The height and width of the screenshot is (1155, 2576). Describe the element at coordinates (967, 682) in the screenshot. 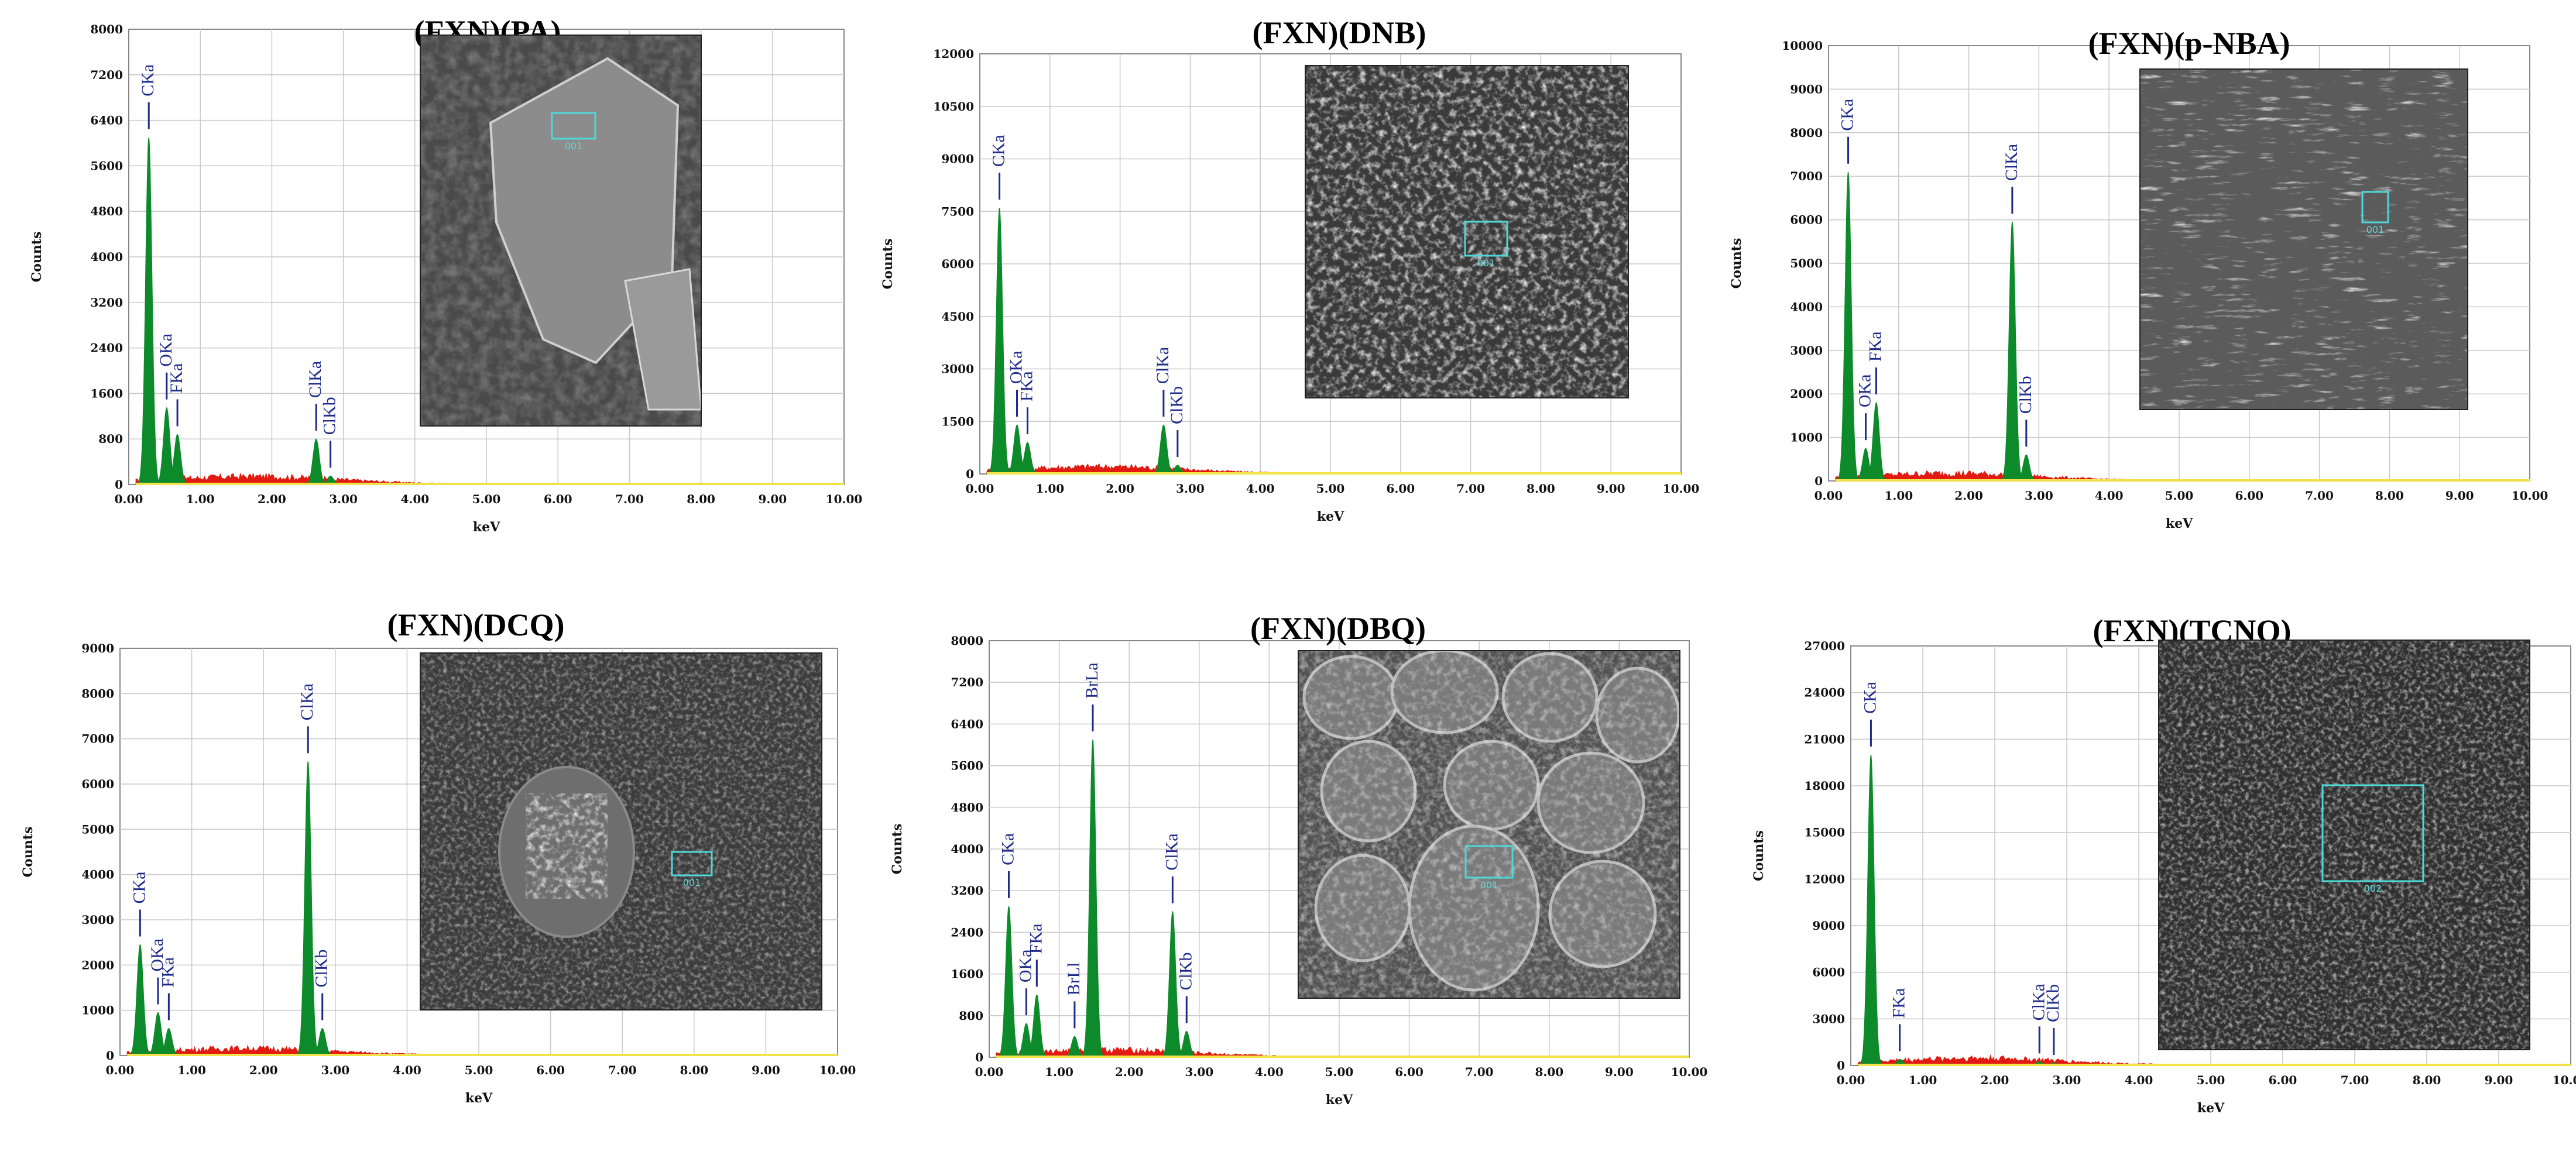

I see `y-tick-label: 7200` at that location.